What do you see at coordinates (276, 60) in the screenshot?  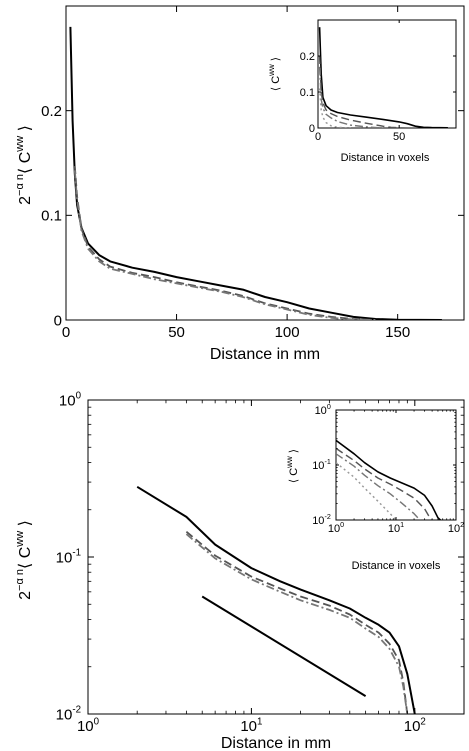 I see `panel-top-inset-ylabel-close: ⟩` at bounding box center [276, 60].